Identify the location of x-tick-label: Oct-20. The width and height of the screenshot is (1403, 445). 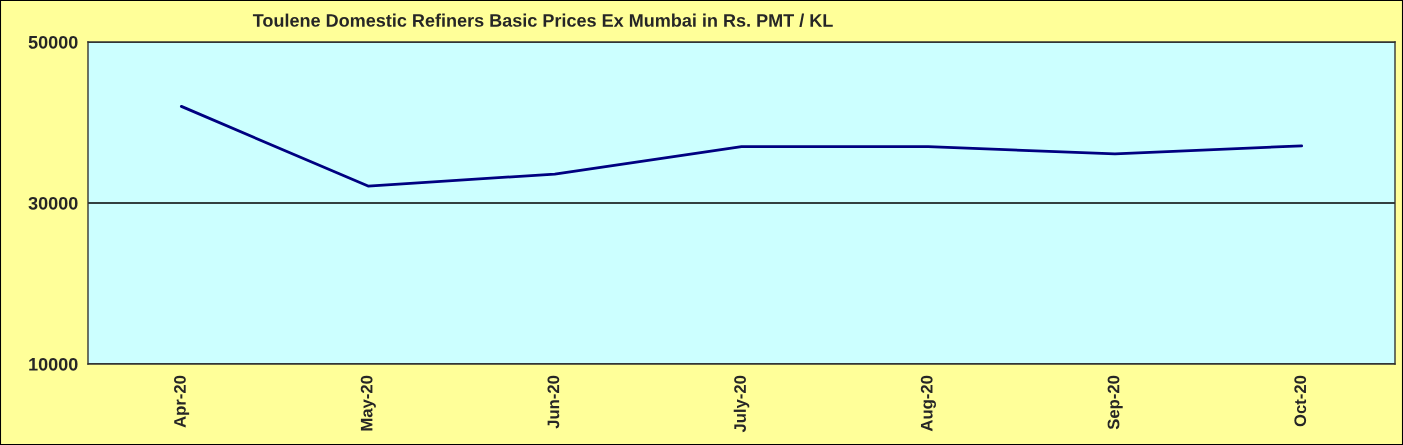
(1300, 401).